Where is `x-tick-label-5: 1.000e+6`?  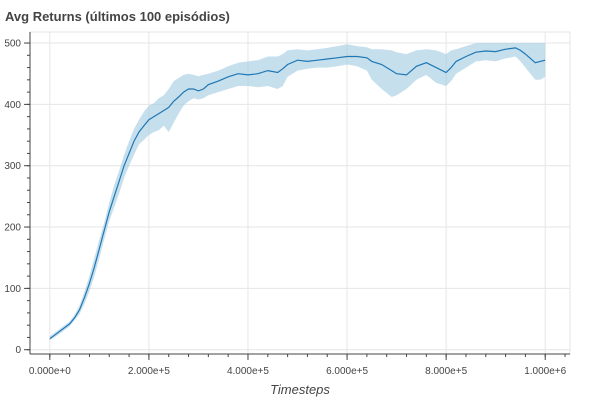
x-tick-label-5: 1.000e+6 is located at coordinates (545, 371).